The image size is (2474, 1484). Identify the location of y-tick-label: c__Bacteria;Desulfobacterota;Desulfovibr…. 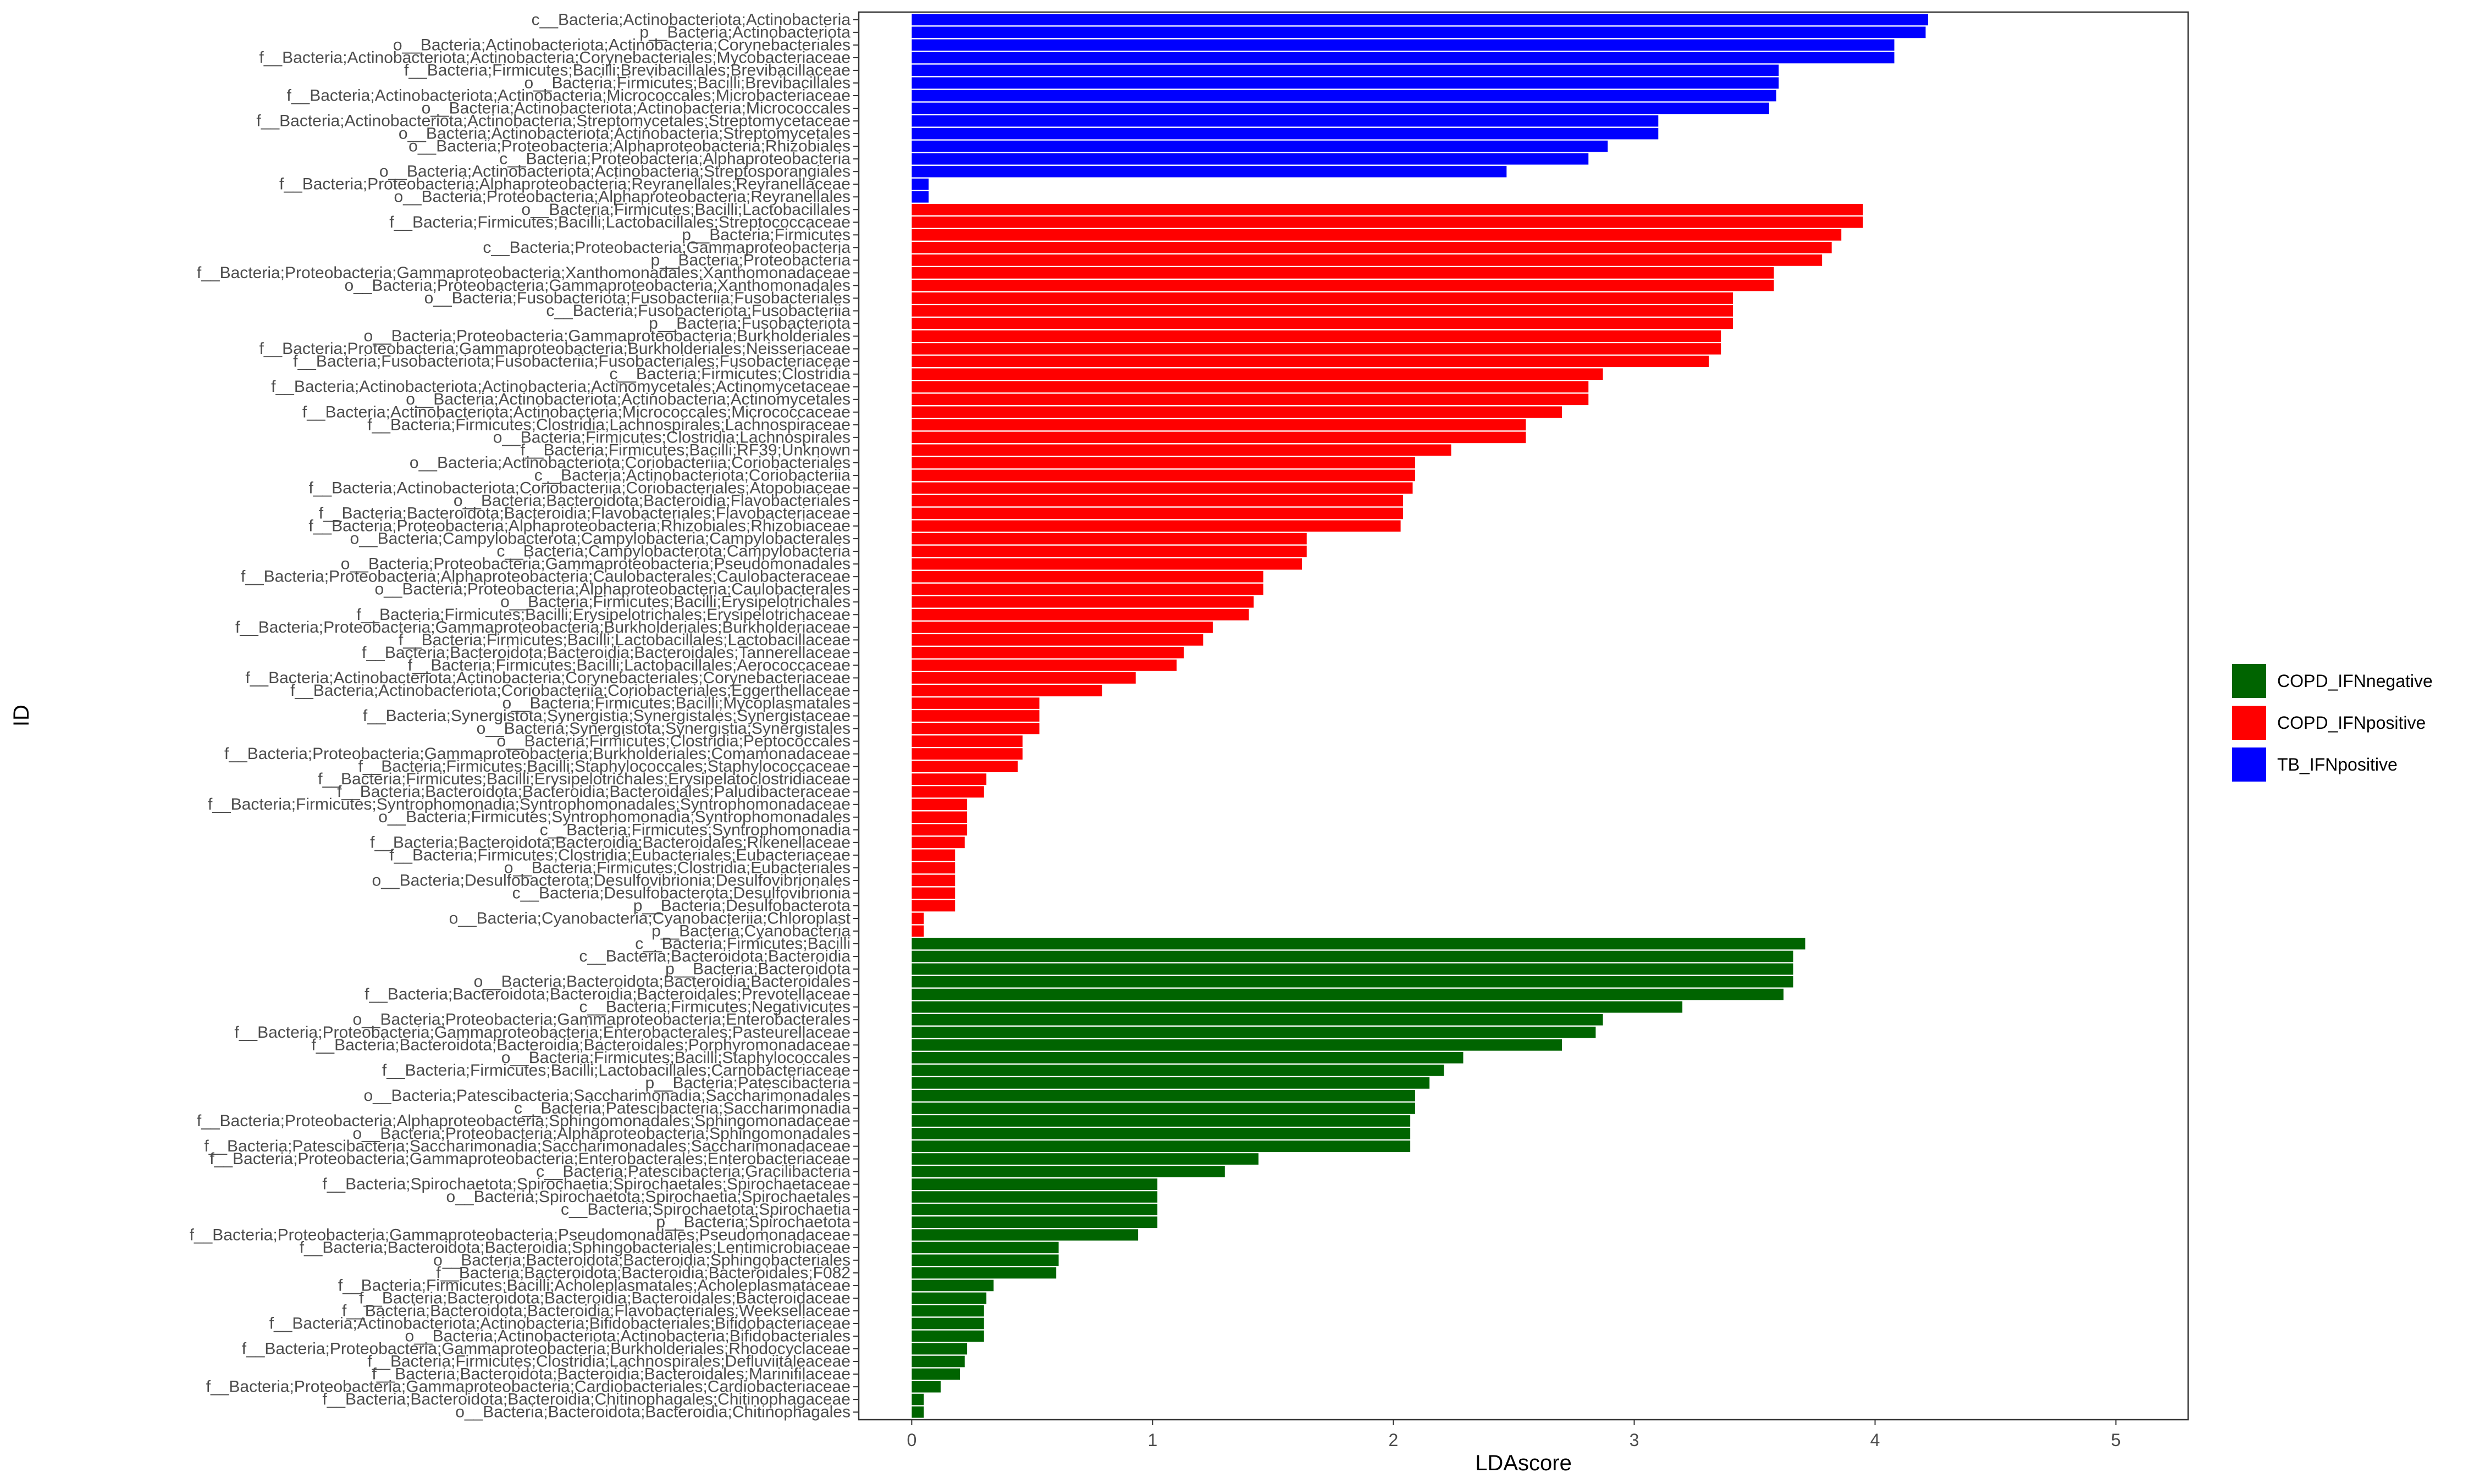
(682, 893).